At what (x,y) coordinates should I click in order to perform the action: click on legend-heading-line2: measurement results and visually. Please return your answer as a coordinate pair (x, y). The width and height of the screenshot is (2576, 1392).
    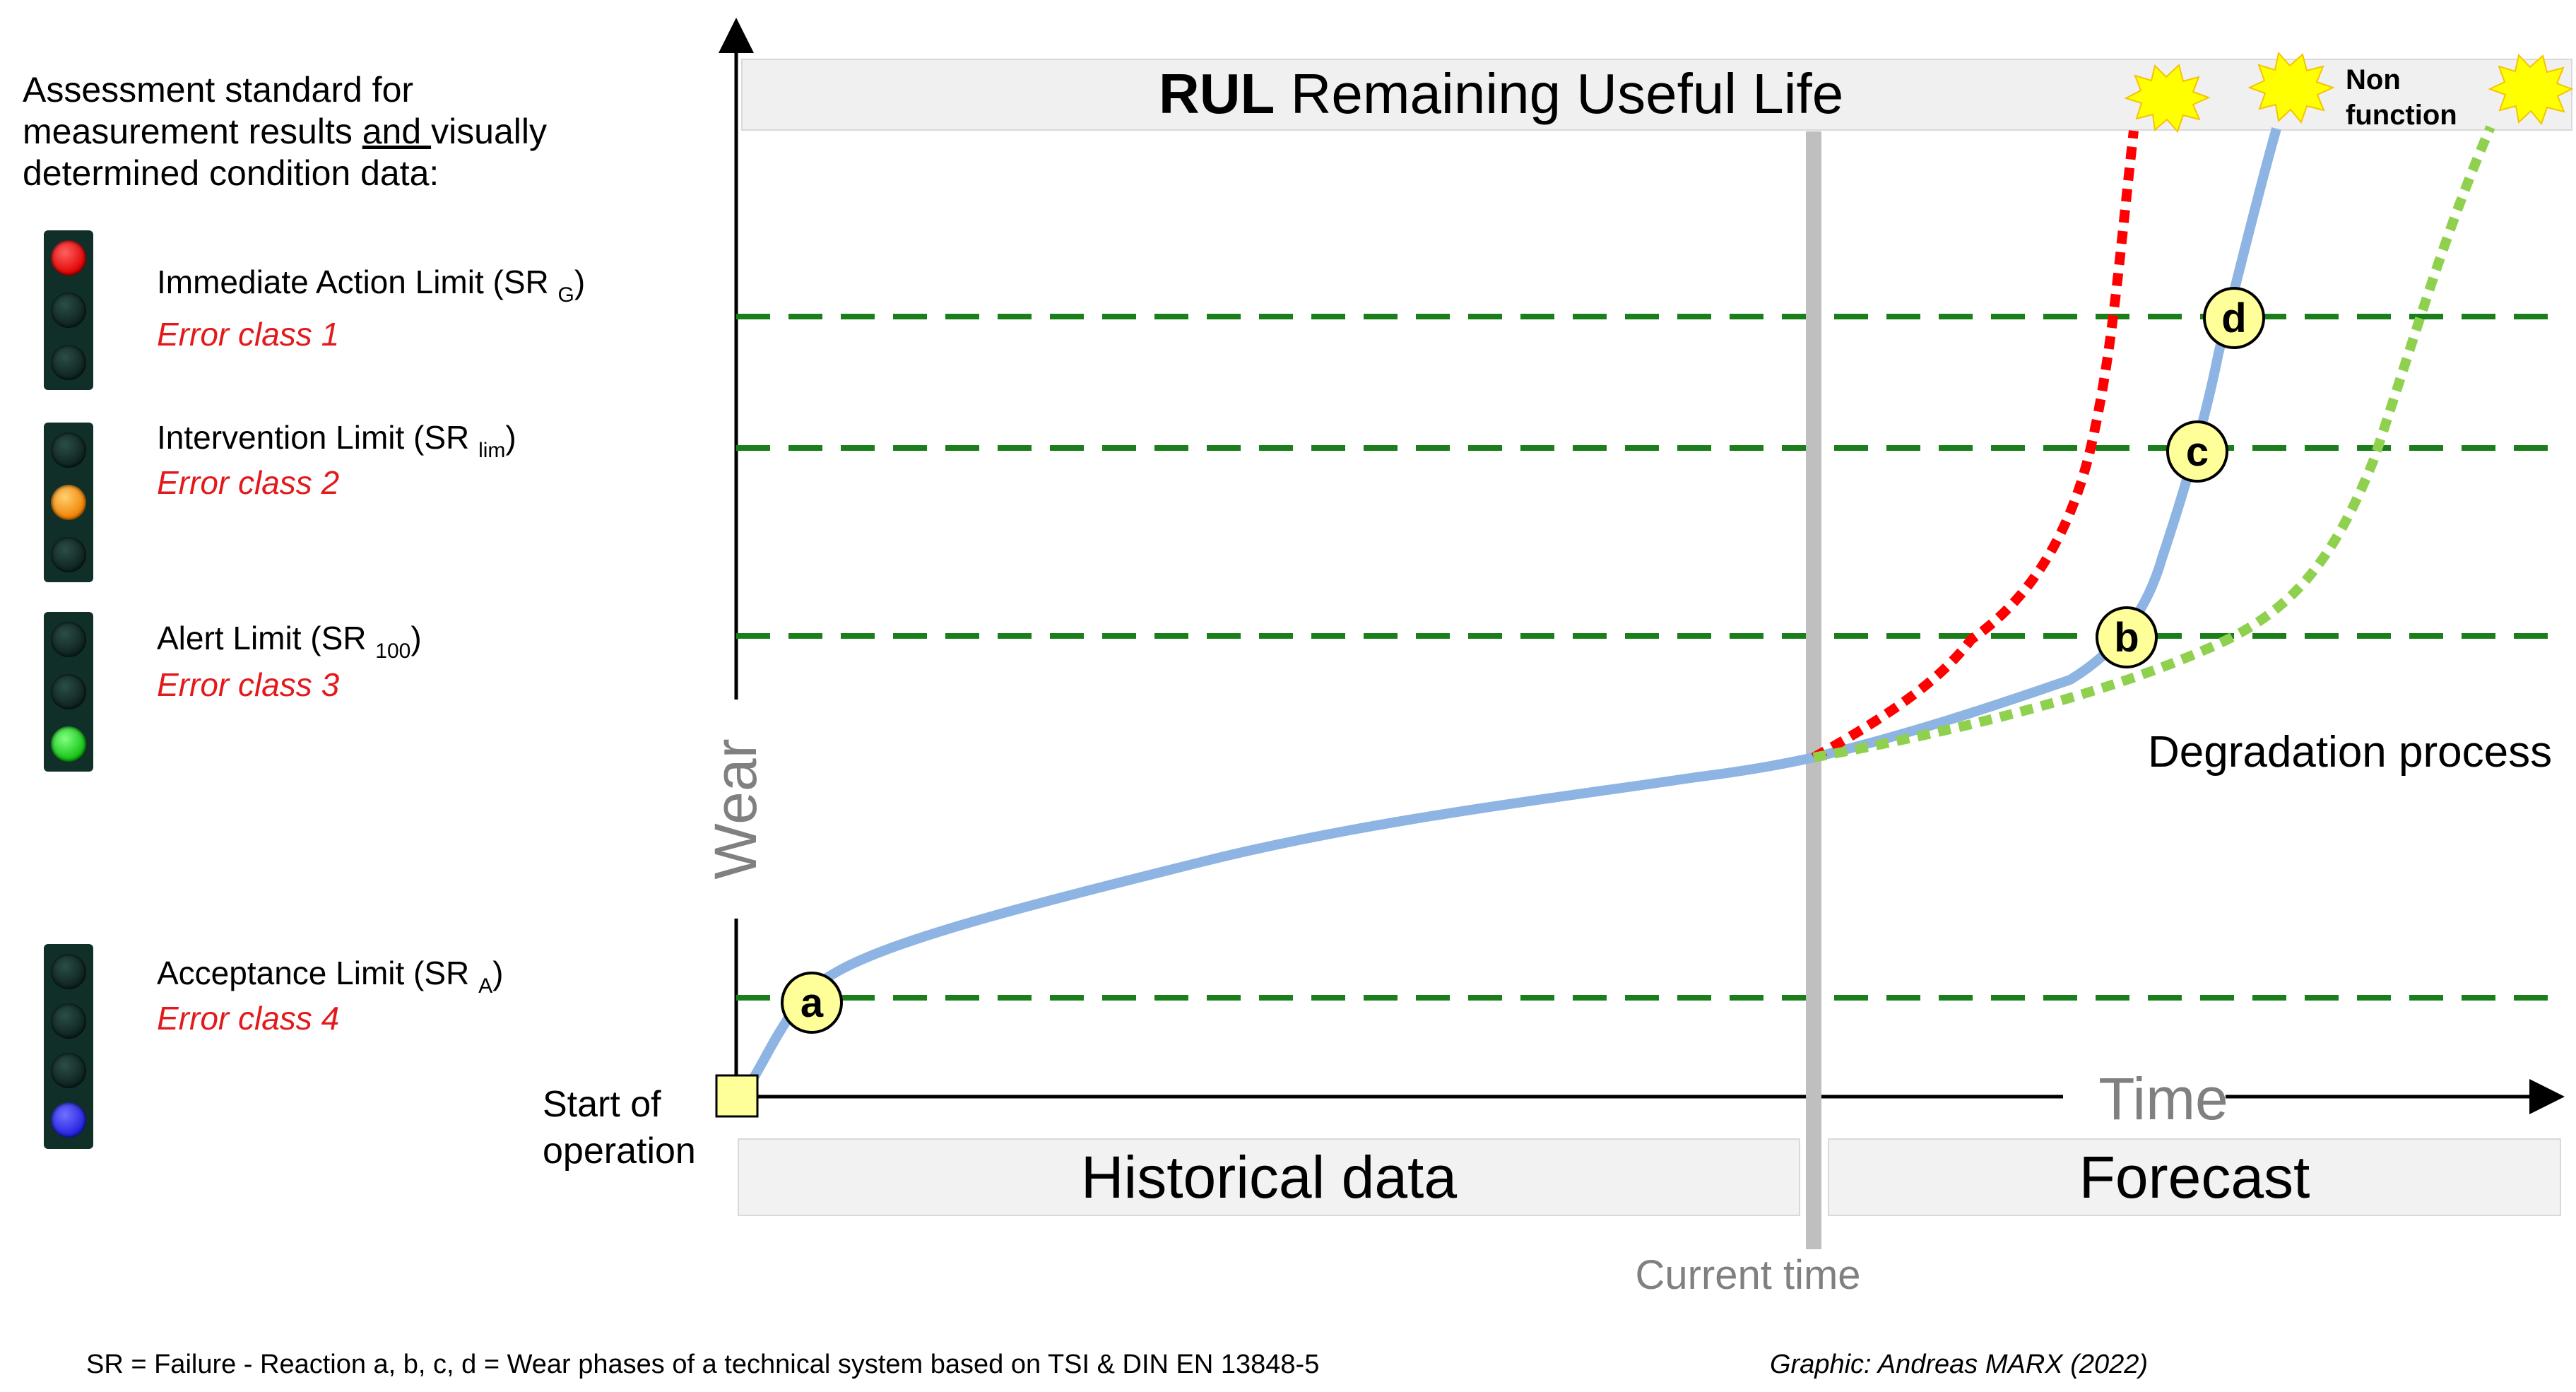
    Looking at the image, I should click on (285, 132).